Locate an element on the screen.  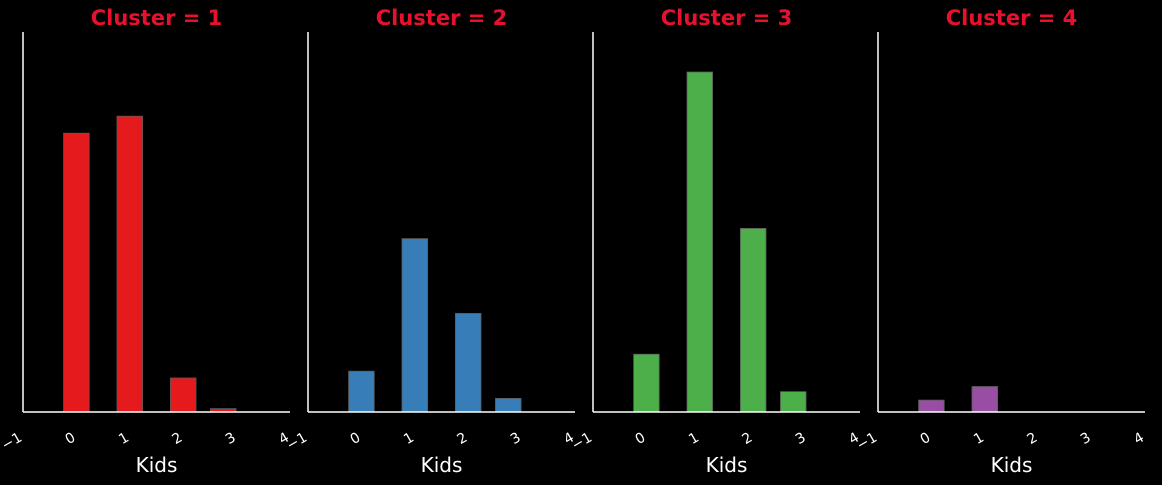
facet-title: Cluster = 4 is located at coordinates (1012, 18).